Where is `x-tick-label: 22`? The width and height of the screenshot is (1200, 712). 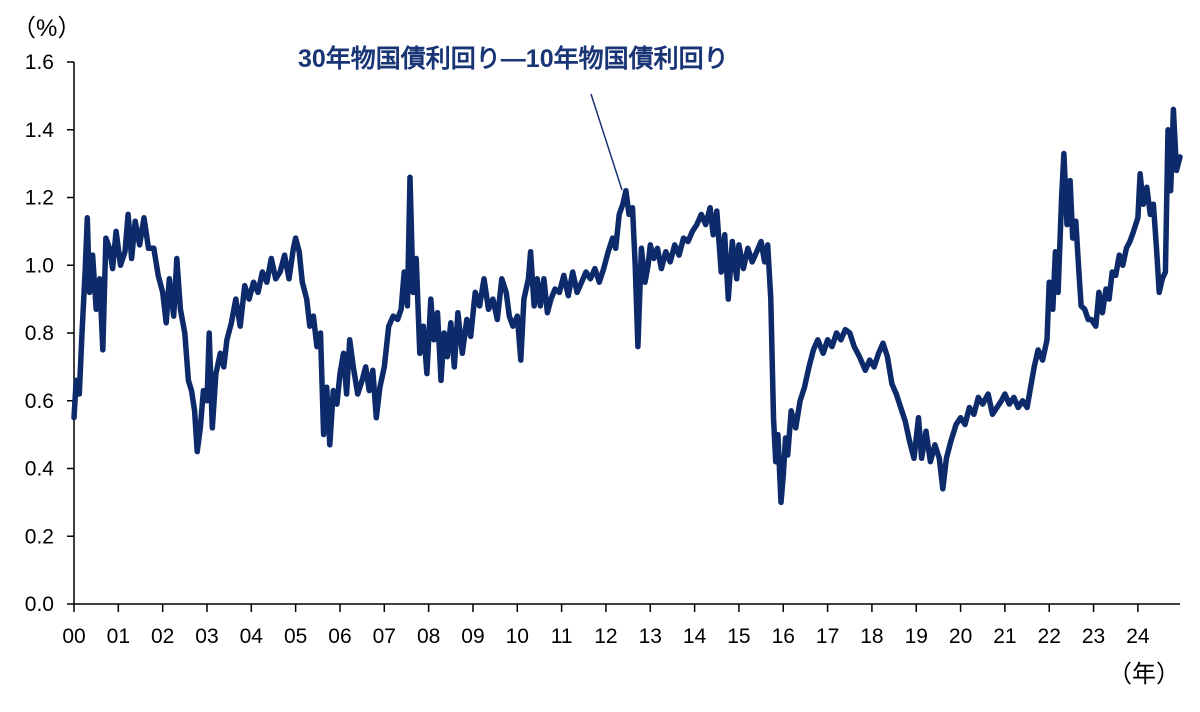 x-tick-label: 22 is located at coordinates (1049, 636).